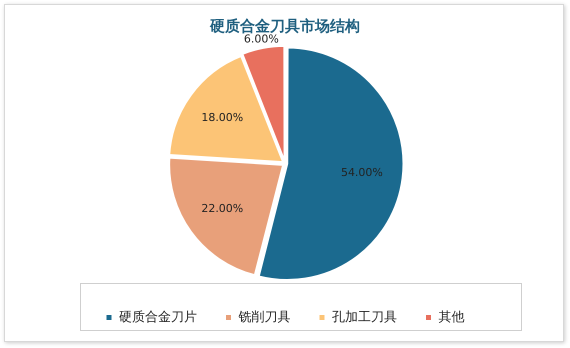  Describe the element at coordinates (261, 39) in the screenshot. I see `data-label: 6.00%` at that location.